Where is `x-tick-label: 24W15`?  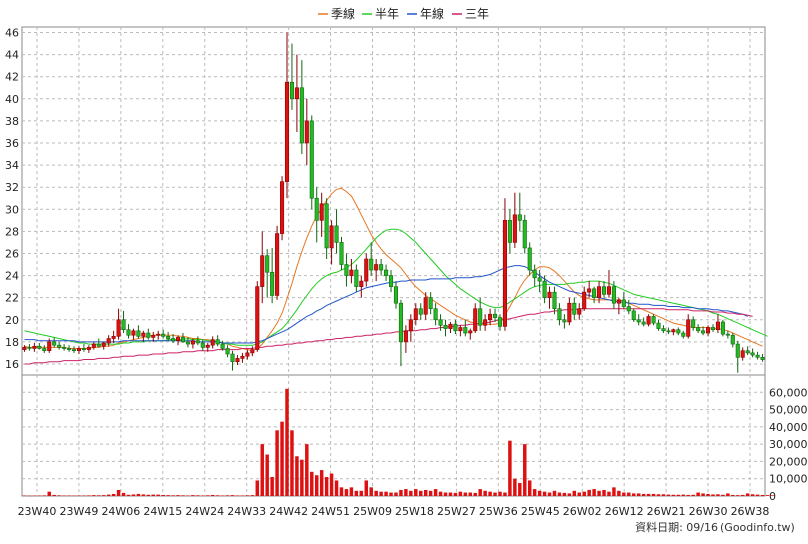 x-tick-label: 24W15 is located at coordinates (162, 511).